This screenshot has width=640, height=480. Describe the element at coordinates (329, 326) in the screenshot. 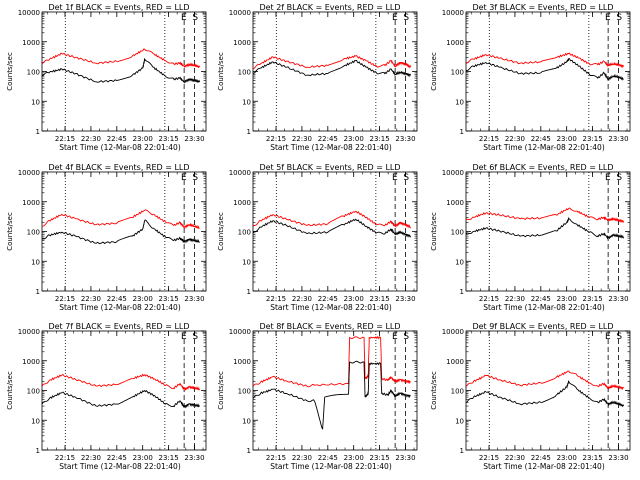

I see `chart-title: Det 8f BLACK = Events, RED = LLD` at that location.